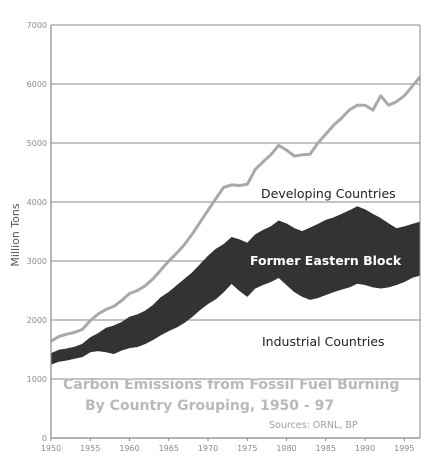 This screenshot has height=465, width=437. I want to click on x-tick-1950: 1950, so click(51, 448).